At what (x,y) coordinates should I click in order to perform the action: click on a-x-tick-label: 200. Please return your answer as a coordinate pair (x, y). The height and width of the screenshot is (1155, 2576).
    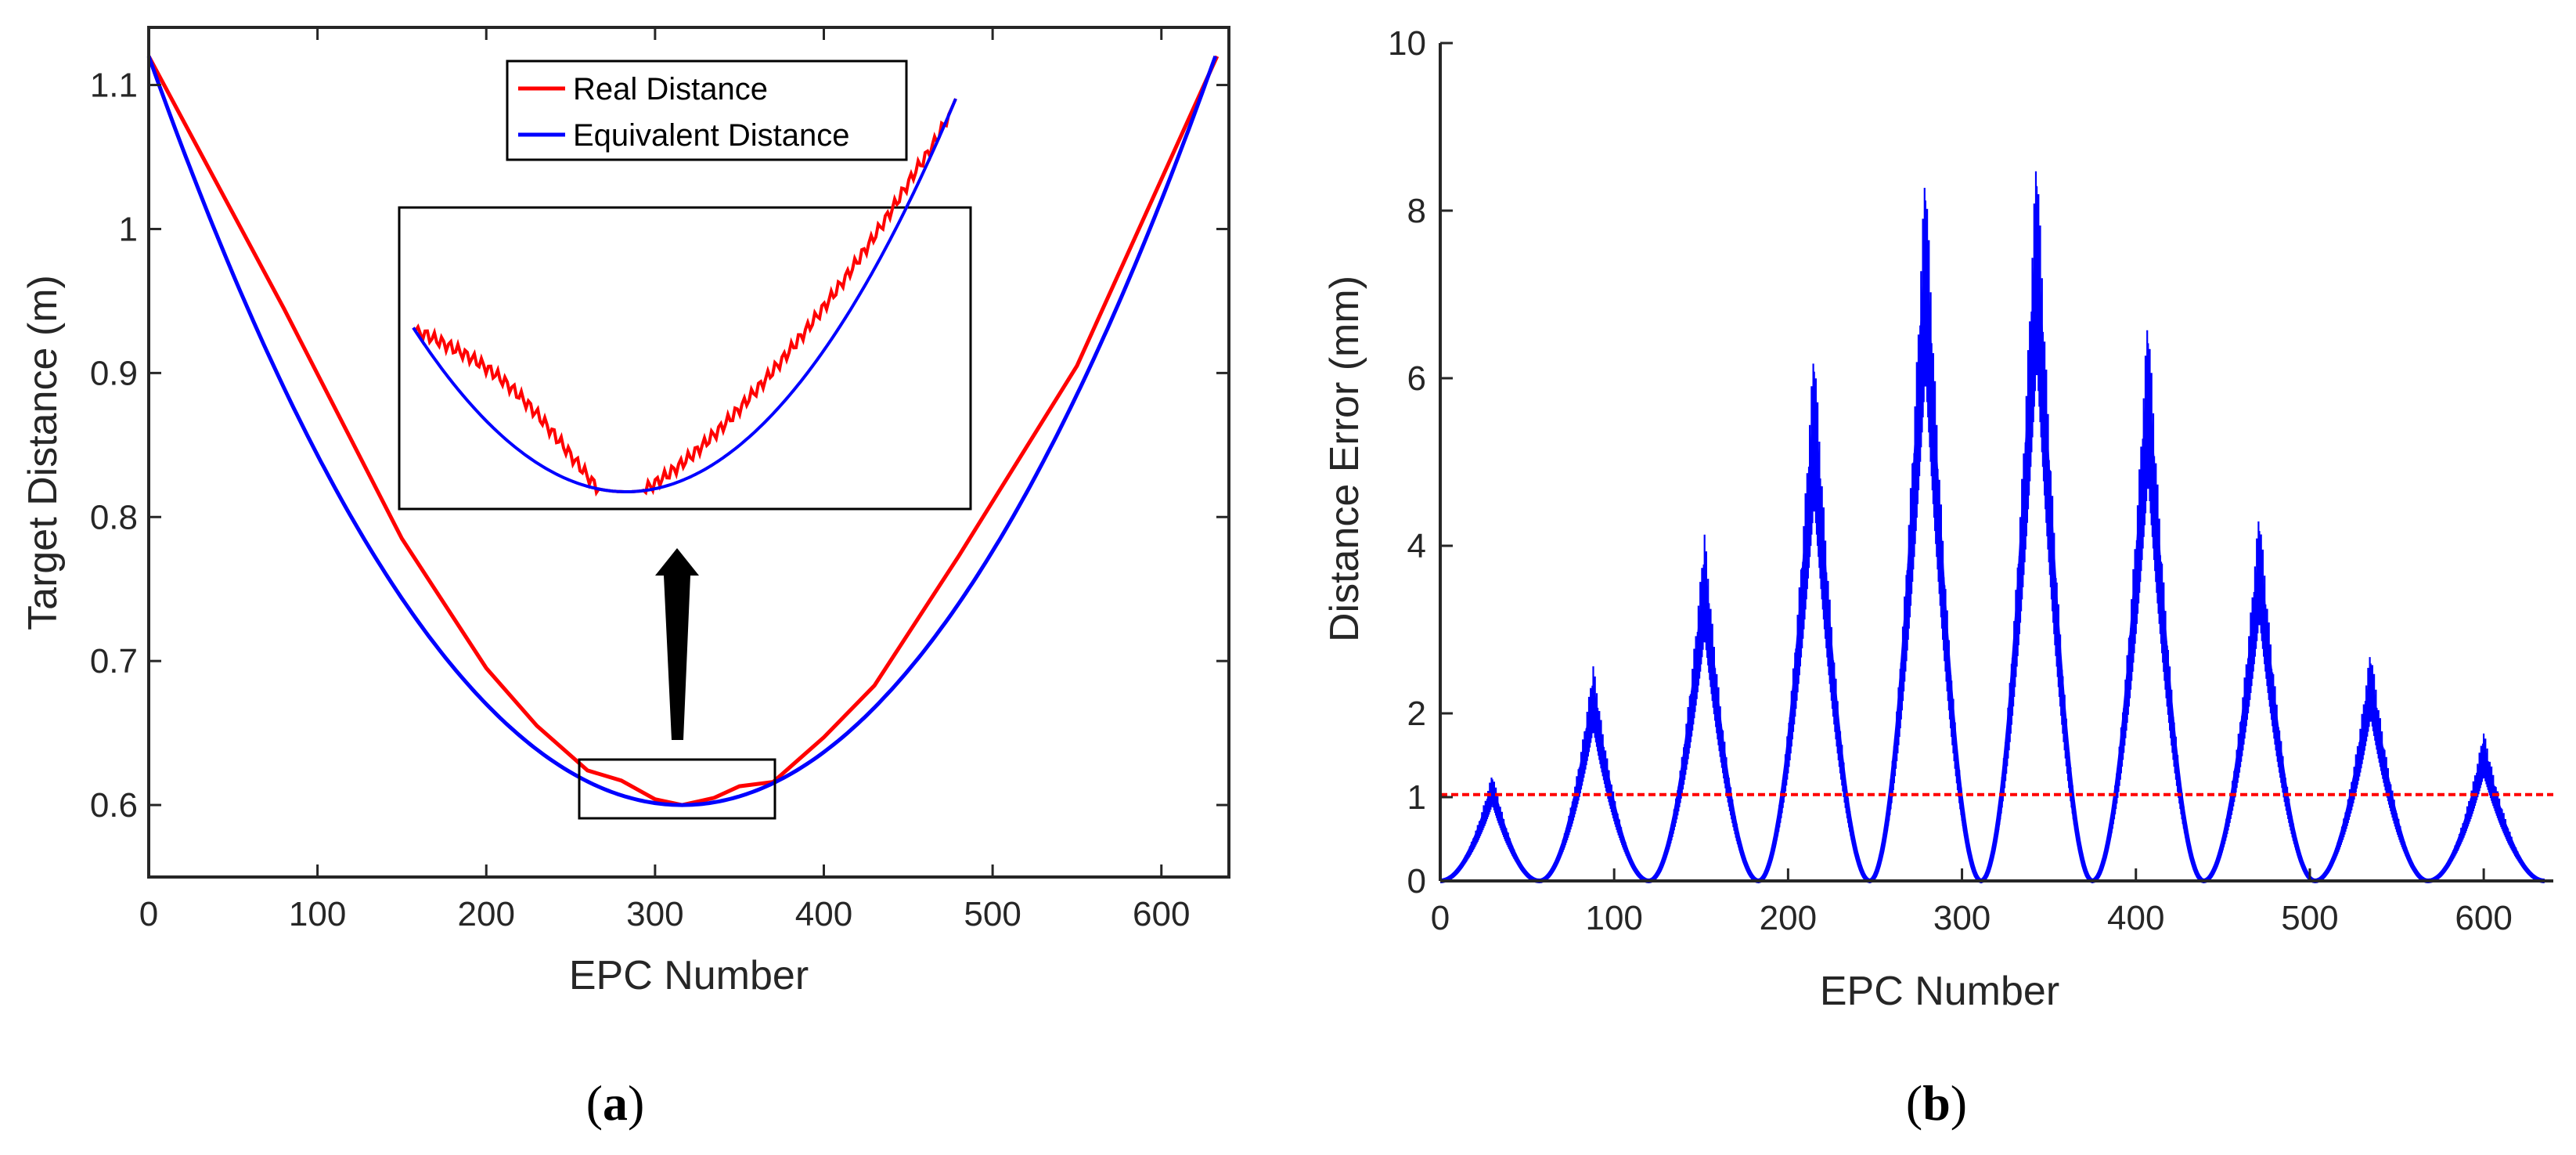
    Looking at the image, I should click on (486, 914).